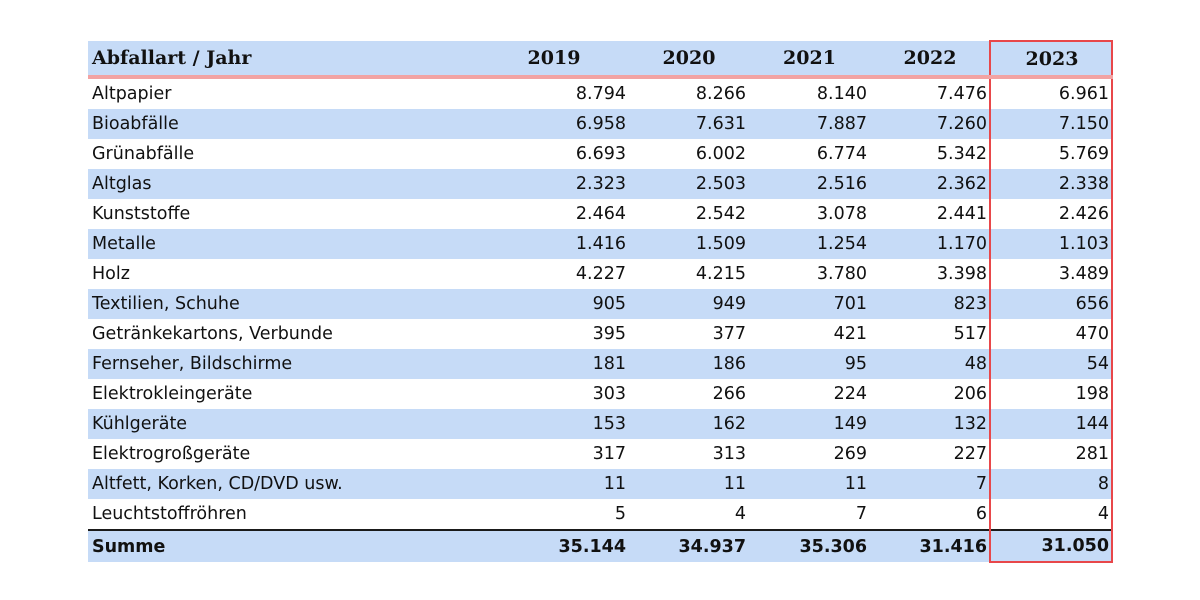  Describe the element at coordinates (1051, 424) in the screenshot. I see `cell-value-highlighted: 144` at that location.